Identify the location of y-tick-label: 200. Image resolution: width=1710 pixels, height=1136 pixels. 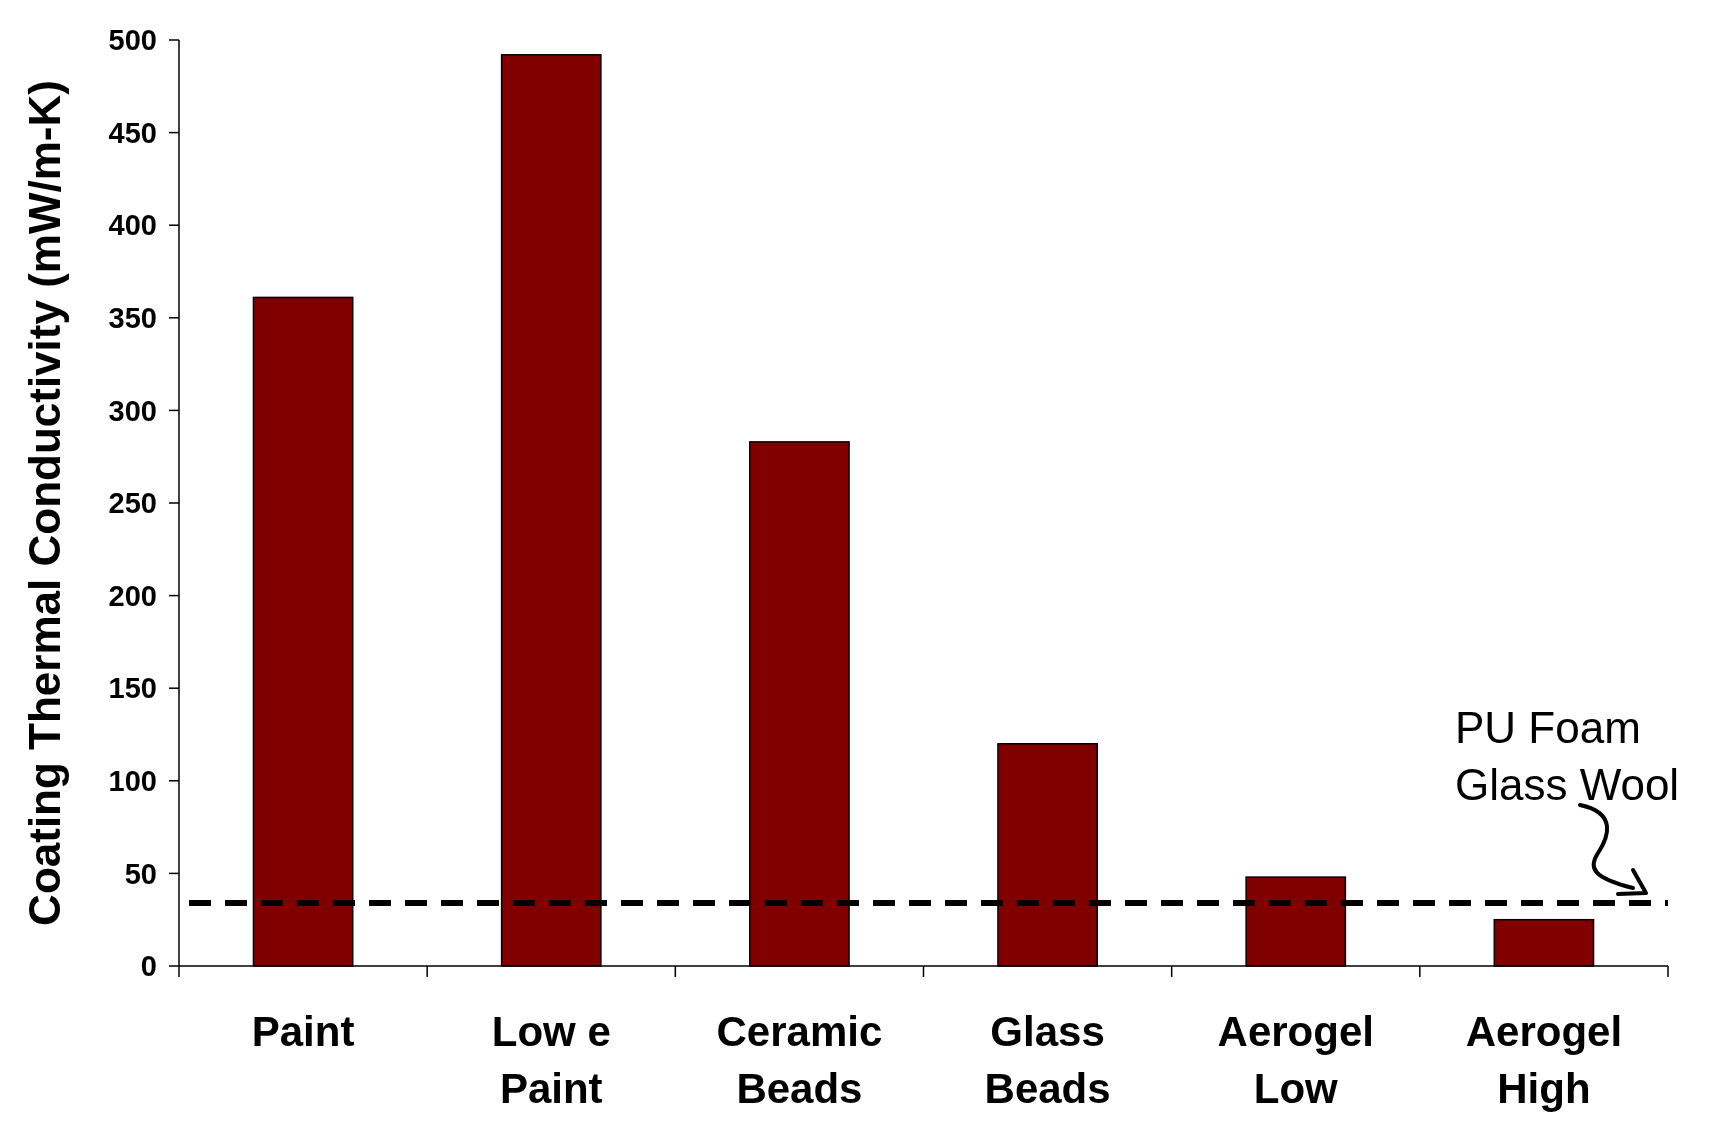
(132, 595).